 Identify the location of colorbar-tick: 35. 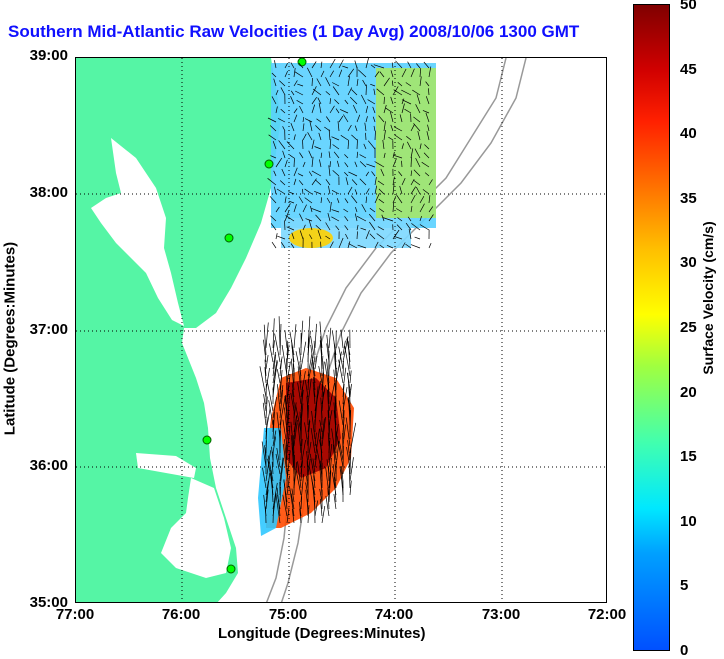
(688, 198).